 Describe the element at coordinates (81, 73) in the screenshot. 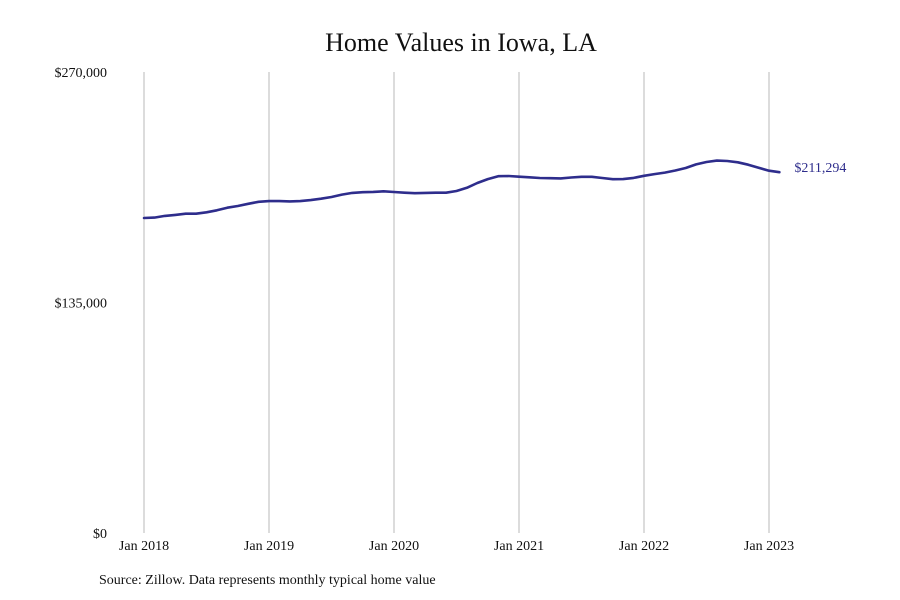

I see `y-tick-label: $270,000` at that location.